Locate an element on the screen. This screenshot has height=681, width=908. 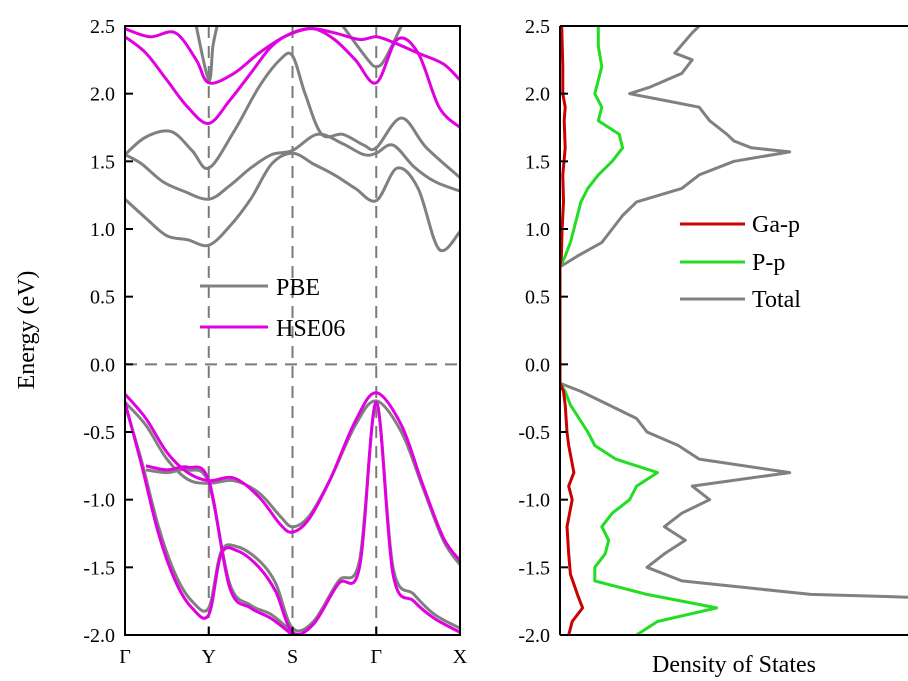
band-legend: PBE HSE06 is located at coordinates (272, 308).